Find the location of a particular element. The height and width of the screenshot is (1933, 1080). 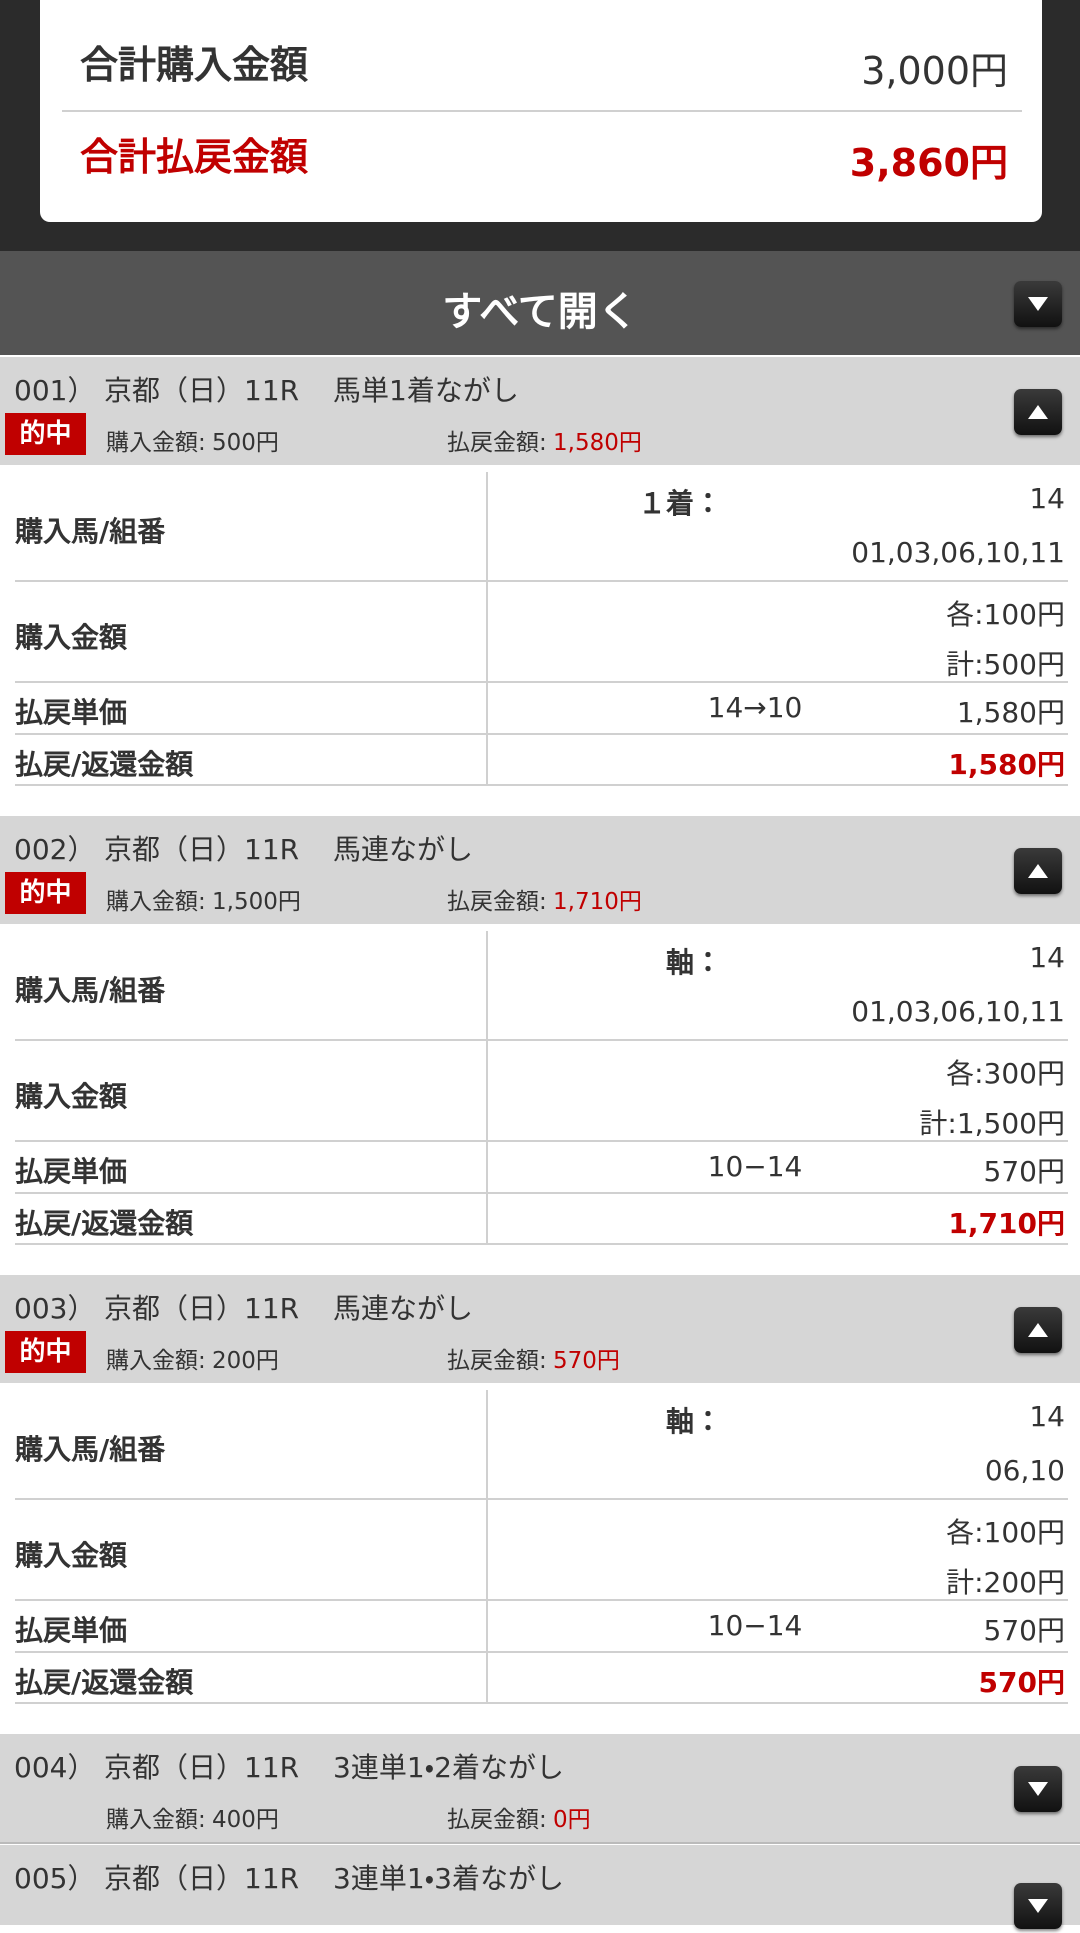

purchase-value: 400円 is located at coordinates (245, 1820).